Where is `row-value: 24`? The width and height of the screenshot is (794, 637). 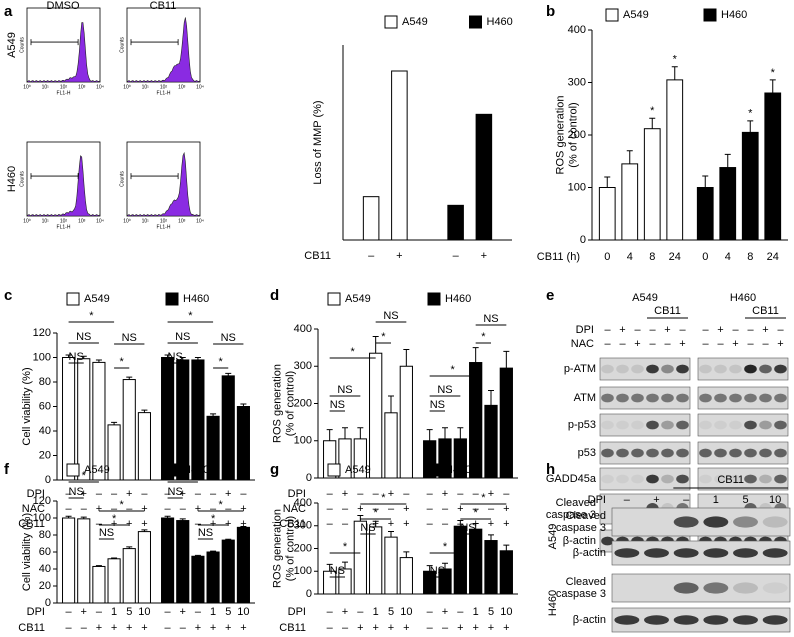
row-value: 24 is located at coordinates (773, 257).